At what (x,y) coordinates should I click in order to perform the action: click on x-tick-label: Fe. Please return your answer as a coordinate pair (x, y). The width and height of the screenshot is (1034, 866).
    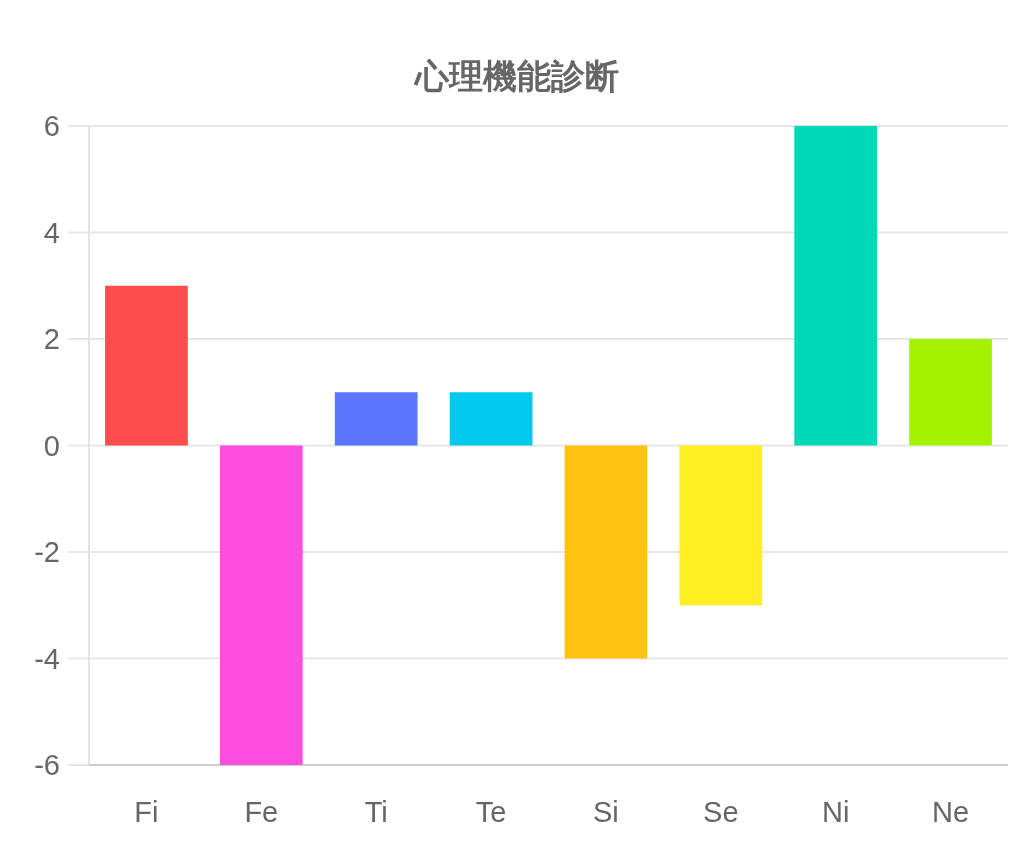
    Looking at the image, I should click on (261, 812).